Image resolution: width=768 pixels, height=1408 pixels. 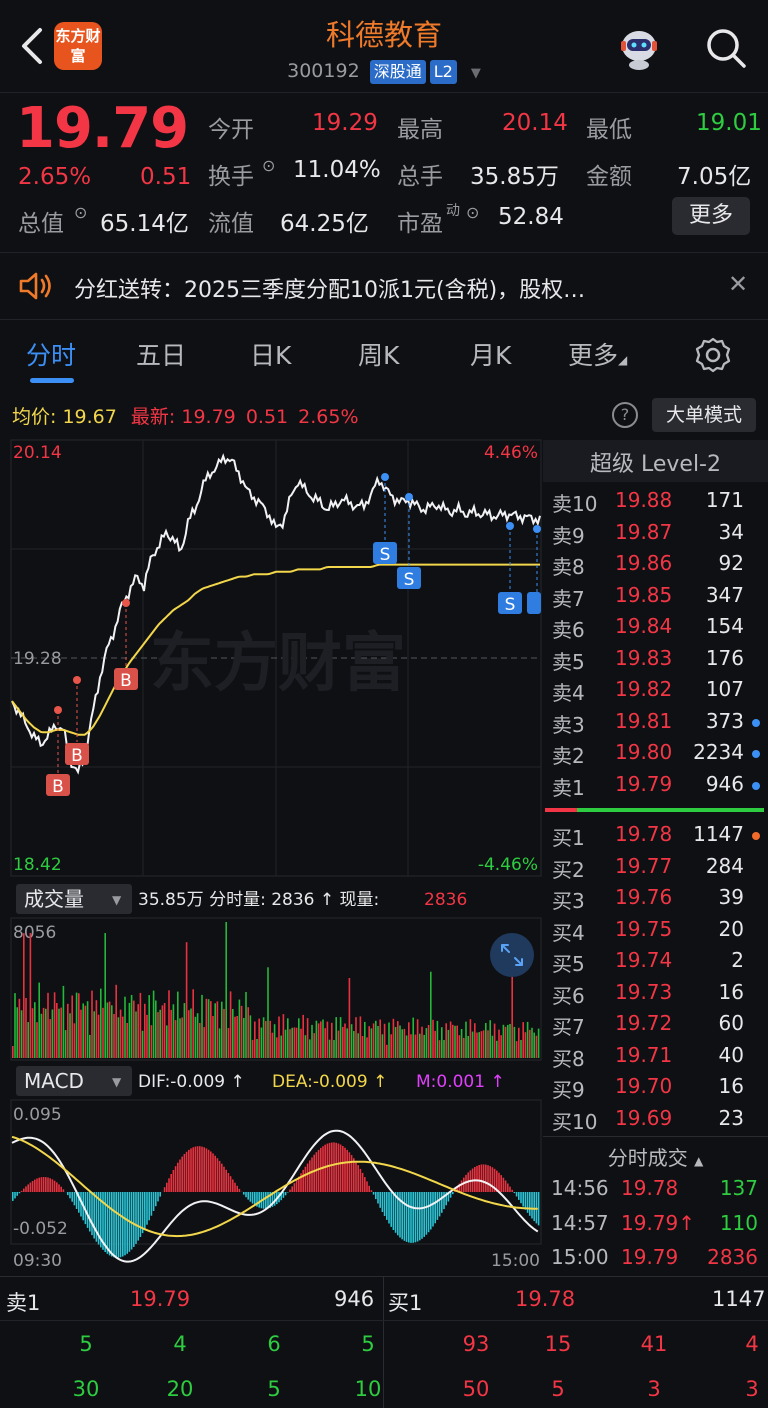 What do you see at coordinates (655, 1057) in the screenshot?
I see `order-row: 买8 19.71 40` at bounding box center [655, 1057].